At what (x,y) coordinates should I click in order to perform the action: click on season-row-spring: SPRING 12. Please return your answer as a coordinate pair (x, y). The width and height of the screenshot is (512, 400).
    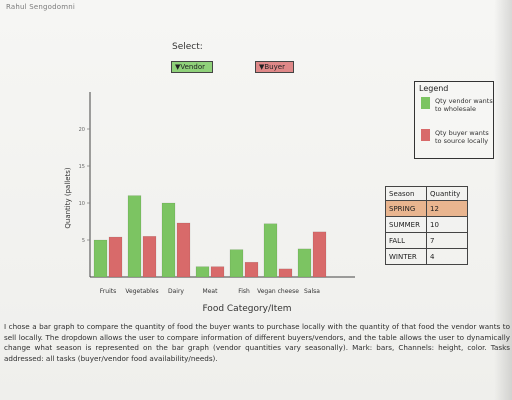
    Looking at the image, I should click on (427, 209).